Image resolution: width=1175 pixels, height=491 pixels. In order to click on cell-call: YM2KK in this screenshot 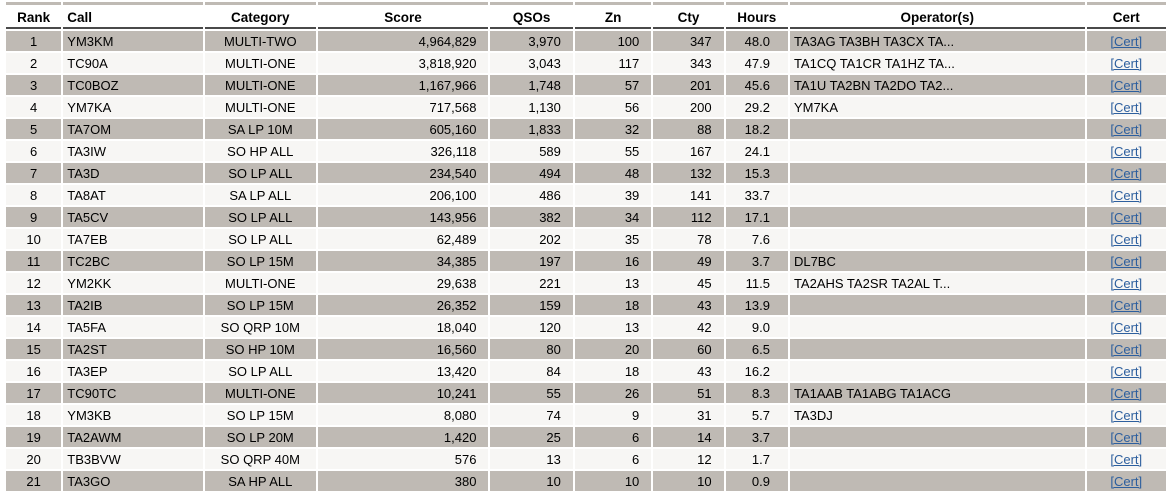, I will do `click(133, 283)`.